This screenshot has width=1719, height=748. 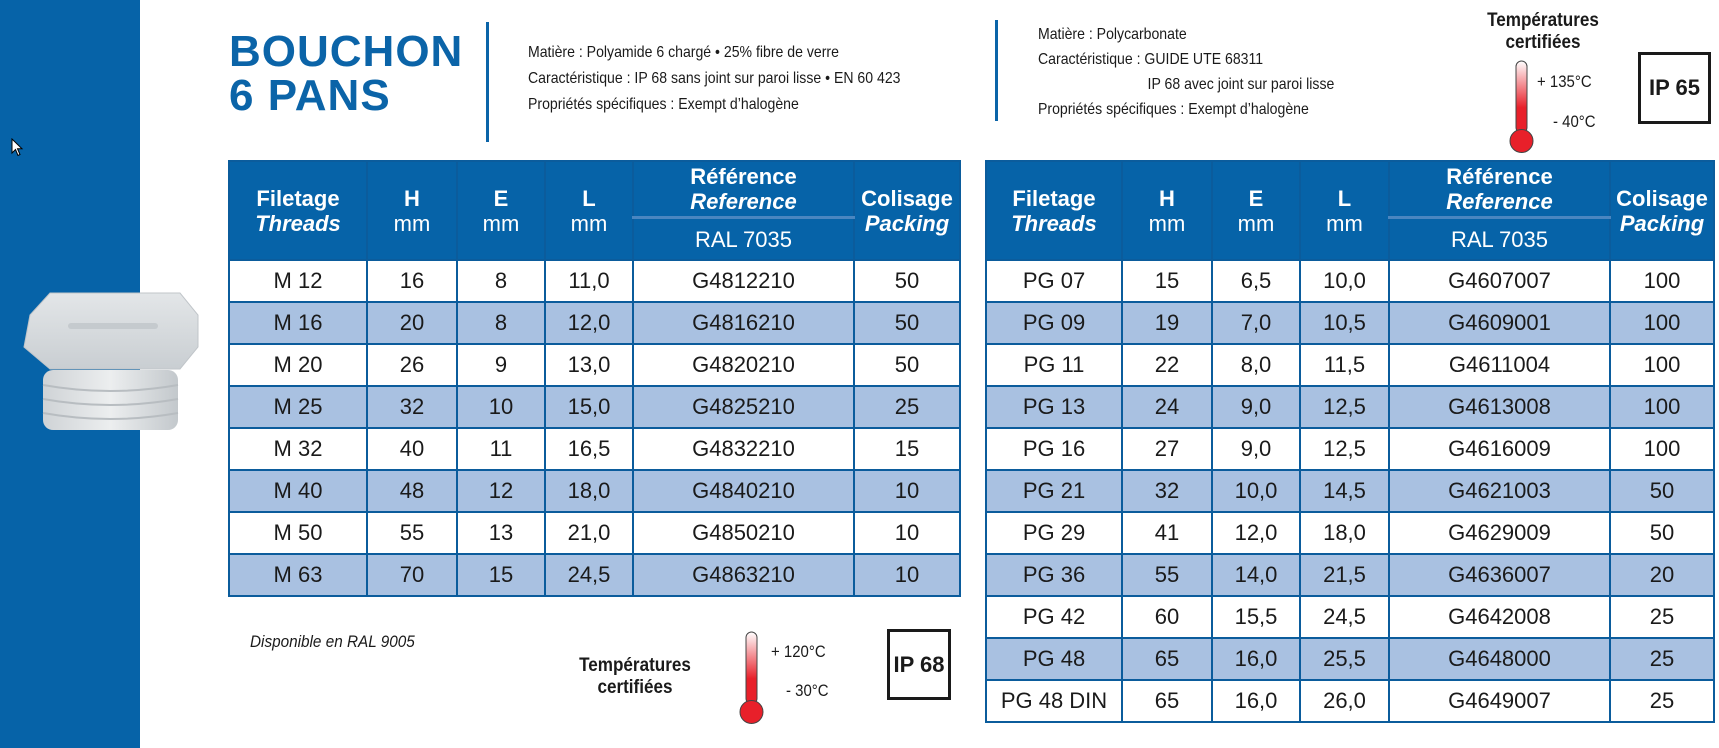 I want to click on cell-colisage: 10, so click(x=907, y=491).